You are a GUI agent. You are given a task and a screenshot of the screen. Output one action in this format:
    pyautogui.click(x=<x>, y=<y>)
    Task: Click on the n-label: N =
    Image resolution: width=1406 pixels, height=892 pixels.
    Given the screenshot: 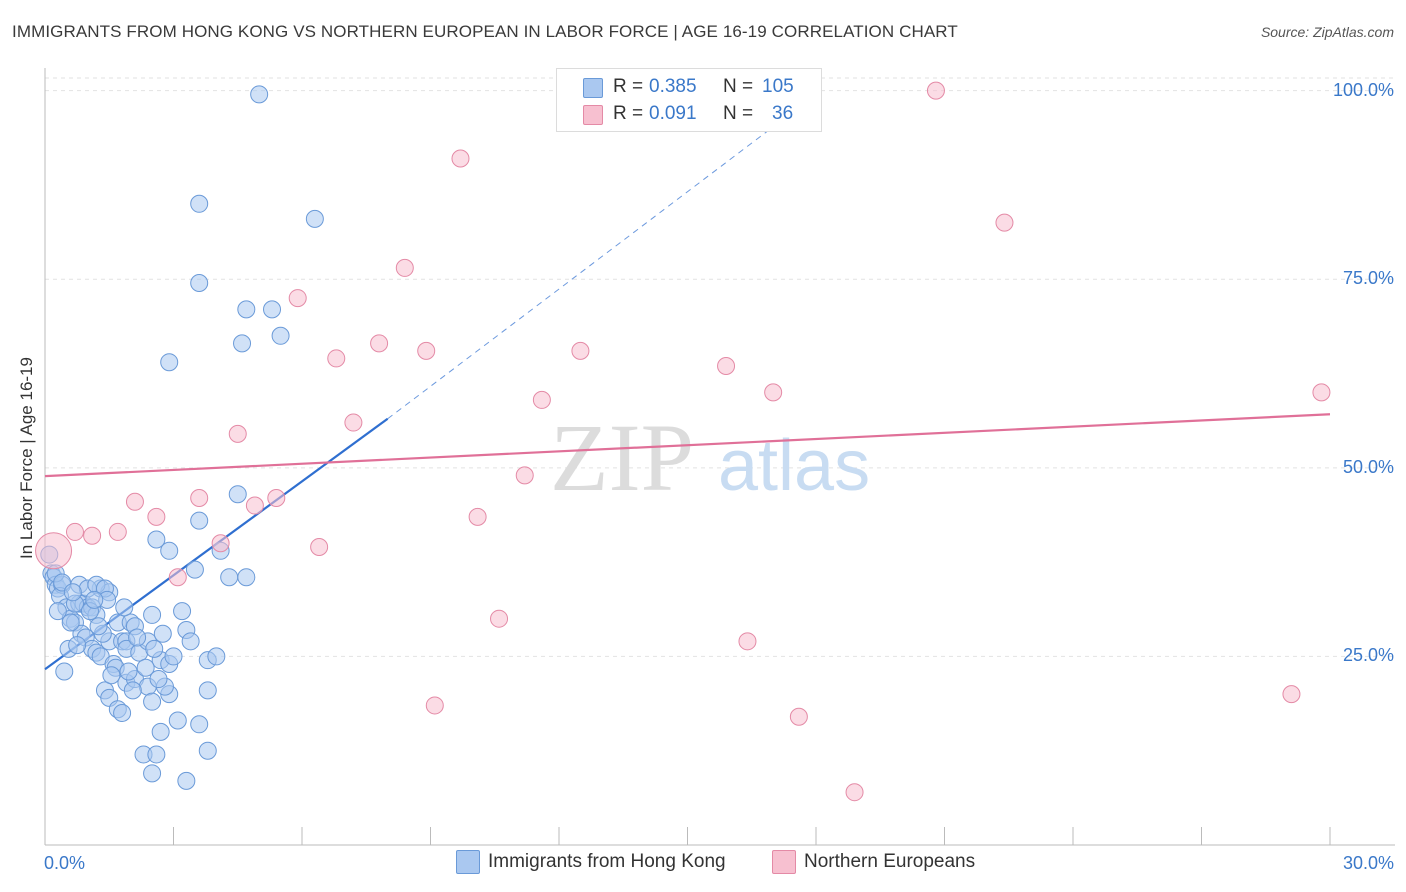 What is the action you would take?
    pyautogui.click(x=738, y=113)
    